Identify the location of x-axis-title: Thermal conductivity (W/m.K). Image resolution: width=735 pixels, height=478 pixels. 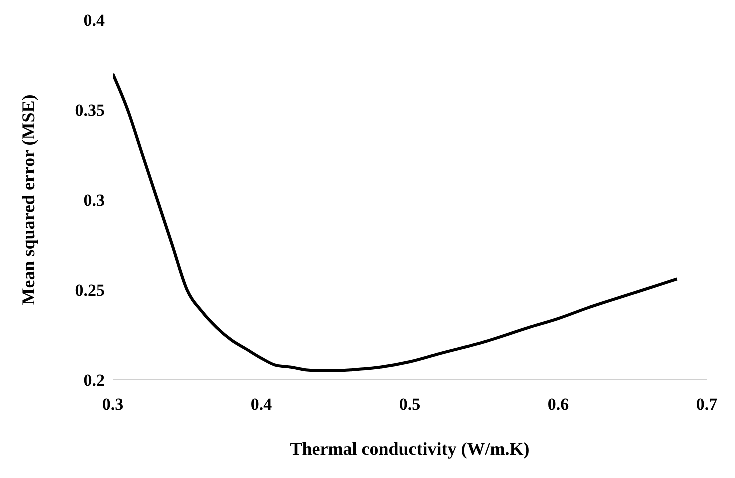
(410, 449).